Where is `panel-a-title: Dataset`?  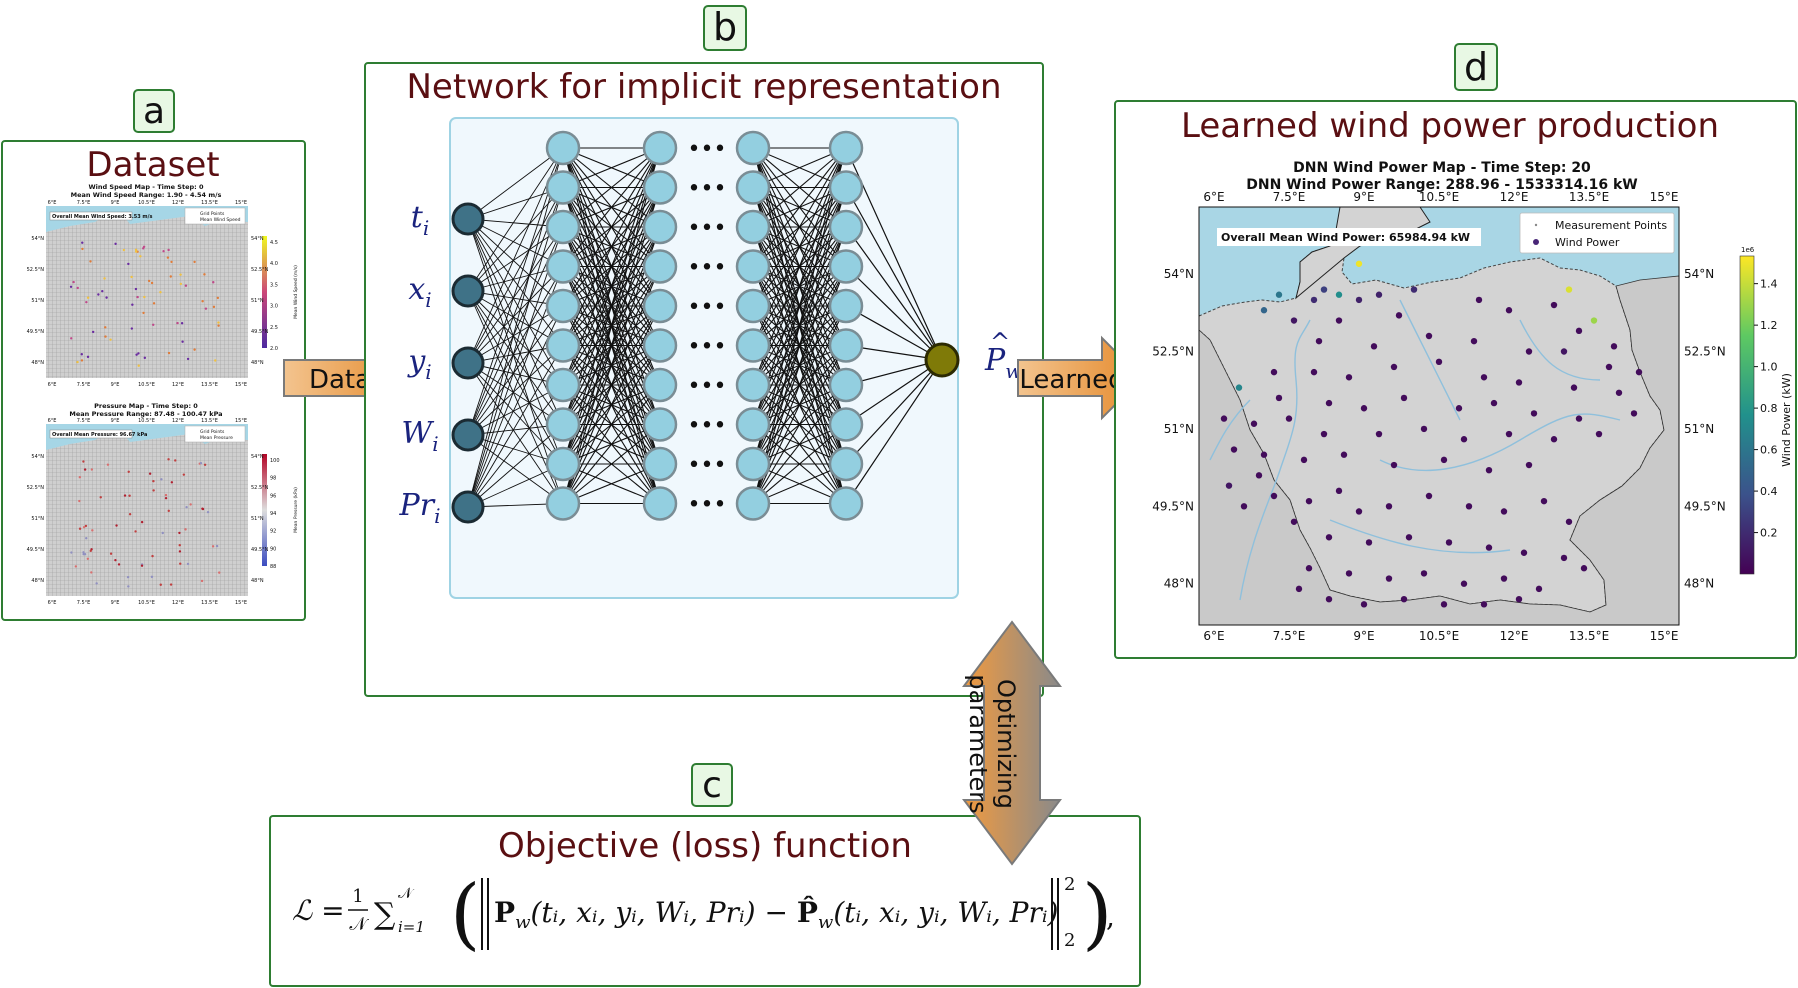
panel-a-title: Dataset is located at coordinates (152, 165).